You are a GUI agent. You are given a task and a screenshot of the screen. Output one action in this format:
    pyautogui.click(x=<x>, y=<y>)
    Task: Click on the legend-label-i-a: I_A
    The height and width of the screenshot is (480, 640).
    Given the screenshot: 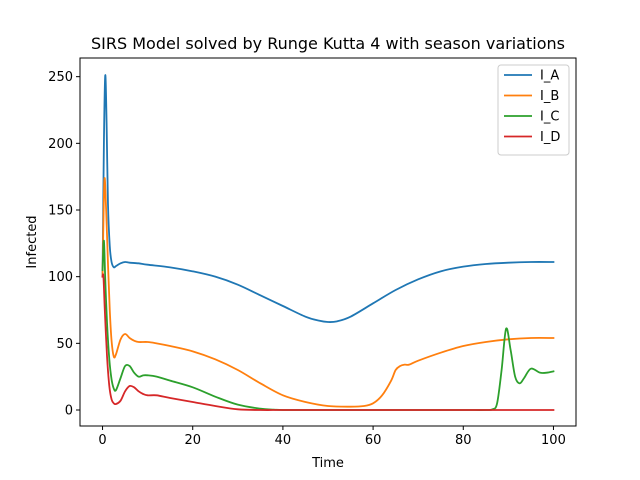 What is the action you would take?
    pyautogui.click(x=549, y=76)
    